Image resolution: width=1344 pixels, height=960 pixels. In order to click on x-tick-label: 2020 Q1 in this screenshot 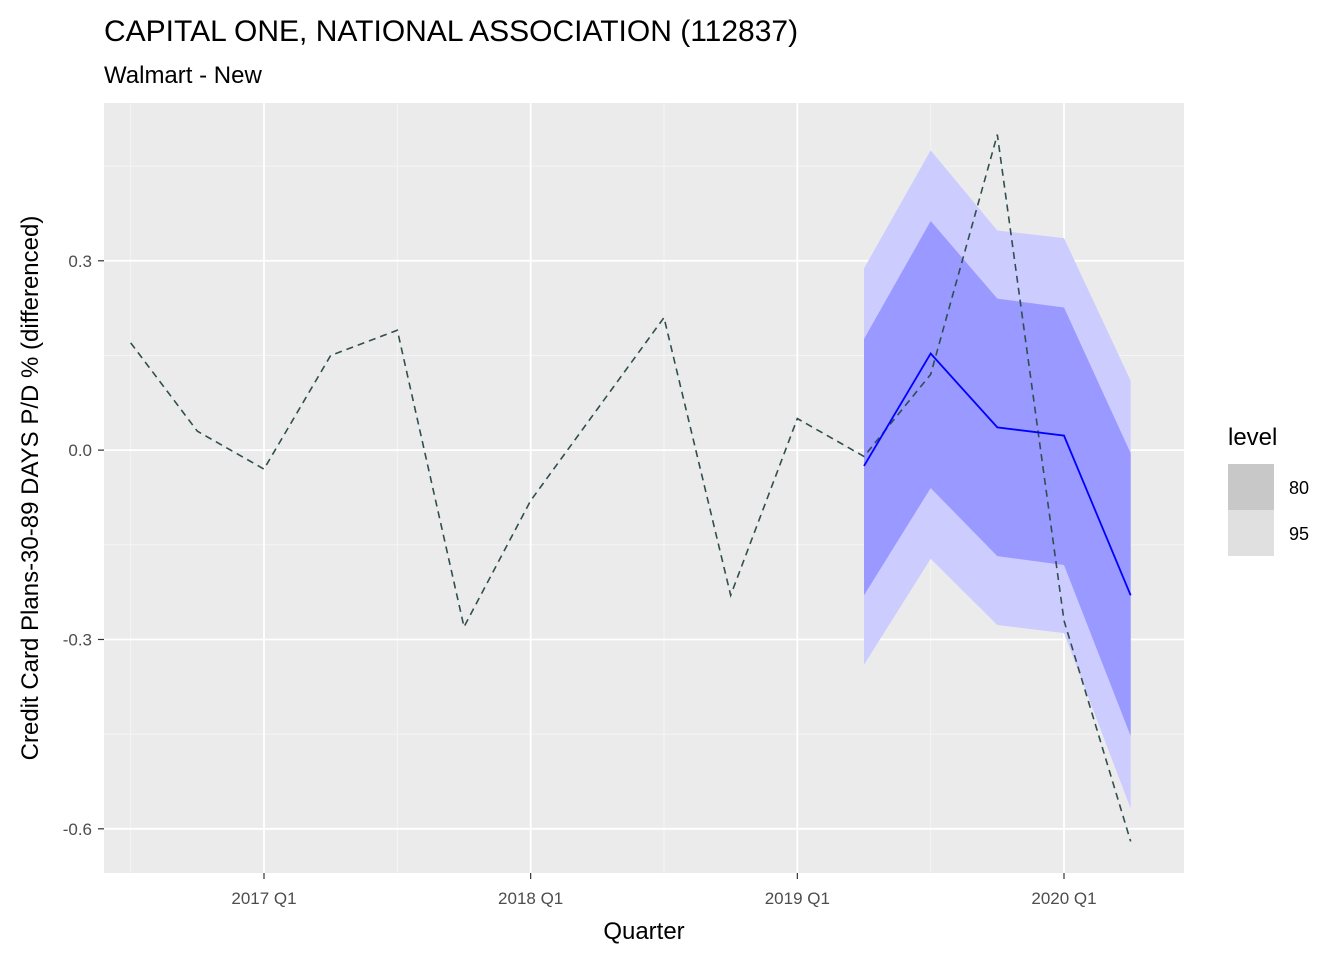, I will do `click(1063, 898)`.